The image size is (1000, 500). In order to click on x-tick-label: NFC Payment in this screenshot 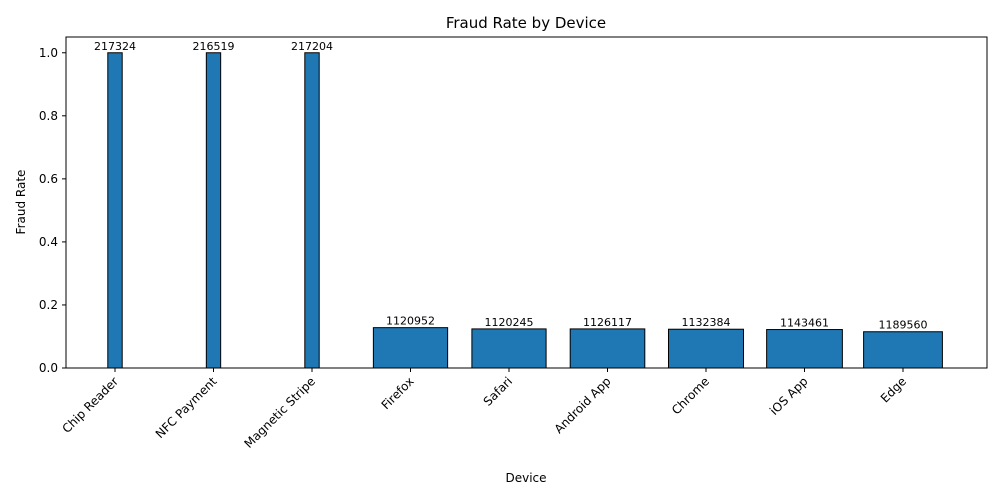, I will do `click(186, 407)`.